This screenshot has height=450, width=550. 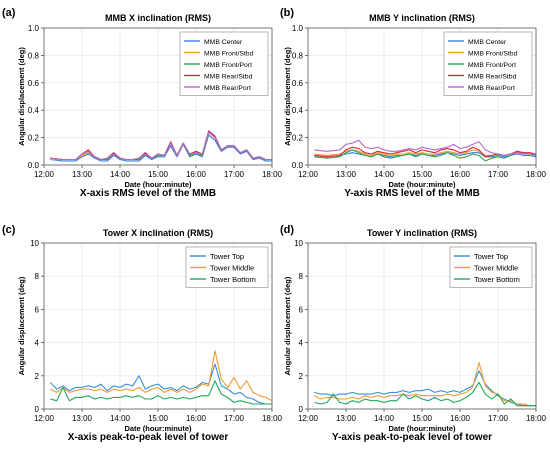 What do you see at coordinates (158, 18) in the screenshot?
I see `chart-title: MMB X inclination (RMS)` at bounding box center [158, 18].